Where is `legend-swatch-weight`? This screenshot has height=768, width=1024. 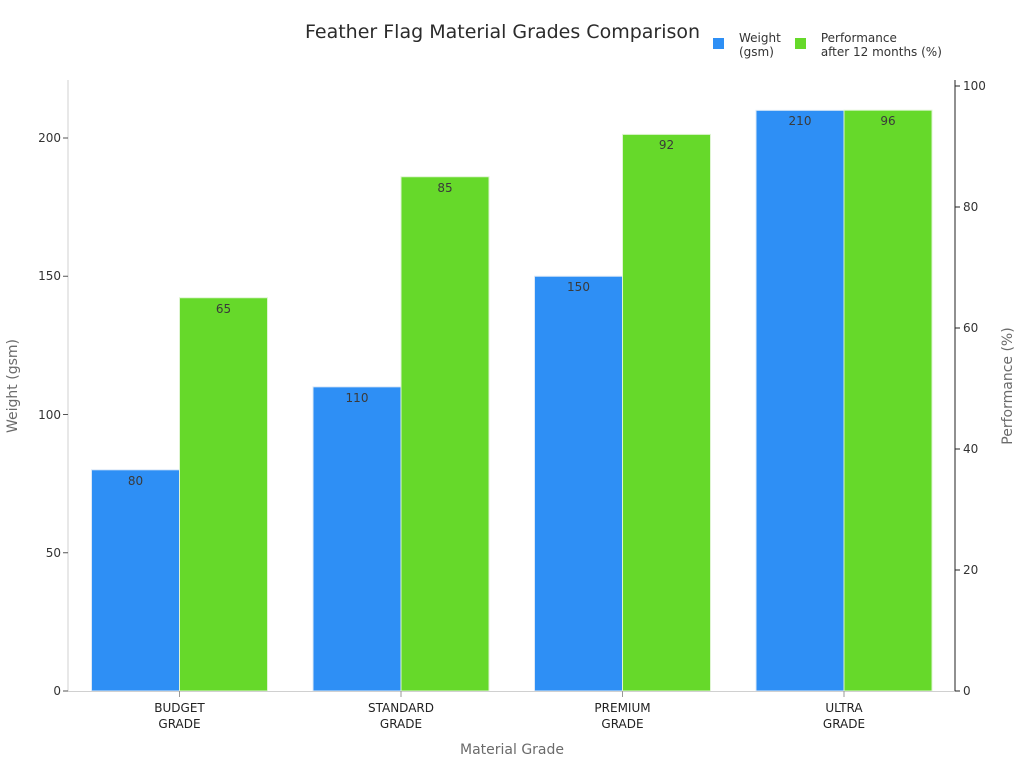
legend-swatch-weight is located at coordinates (718, 43).